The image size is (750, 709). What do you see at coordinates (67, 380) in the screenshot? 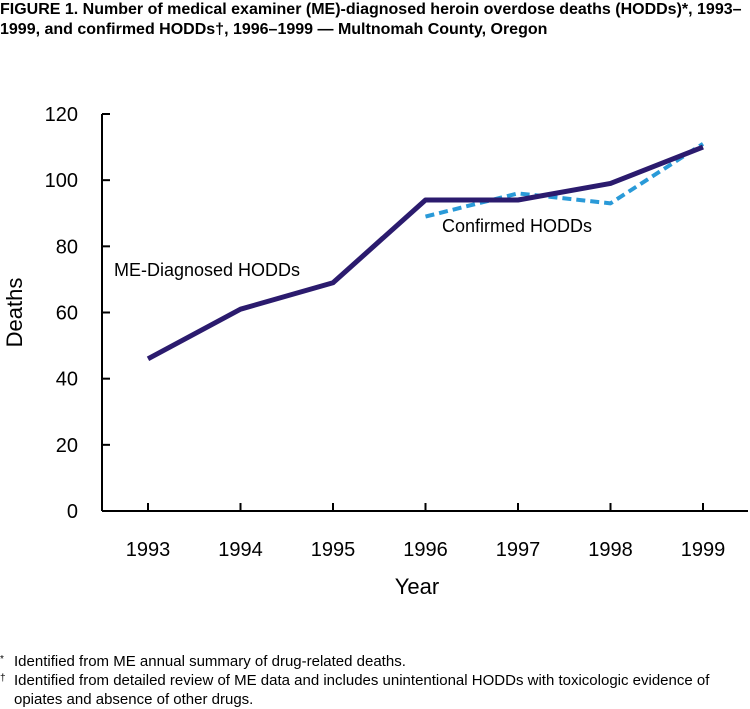
I see `y-tick-label: 40` at bounding box center [67, 380].